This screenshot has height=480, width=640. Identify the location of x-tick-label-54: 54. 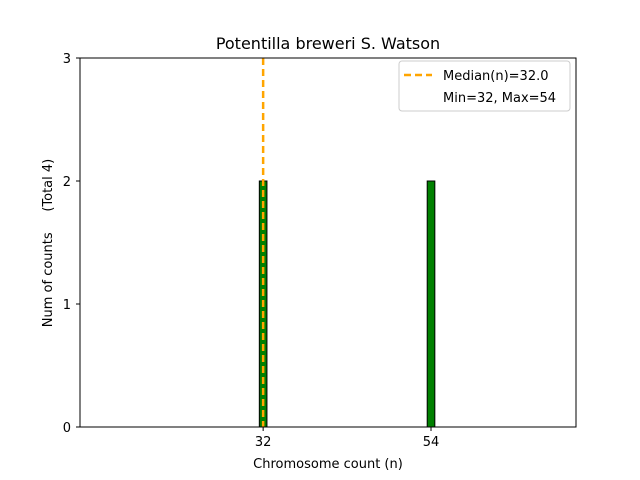
(431, 442).